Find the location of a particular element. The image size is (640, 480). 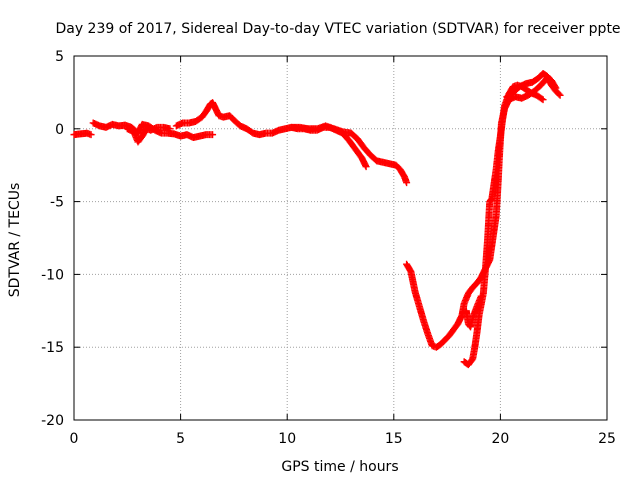

x-tick-label: 15 is located at coordinates (394, 439).